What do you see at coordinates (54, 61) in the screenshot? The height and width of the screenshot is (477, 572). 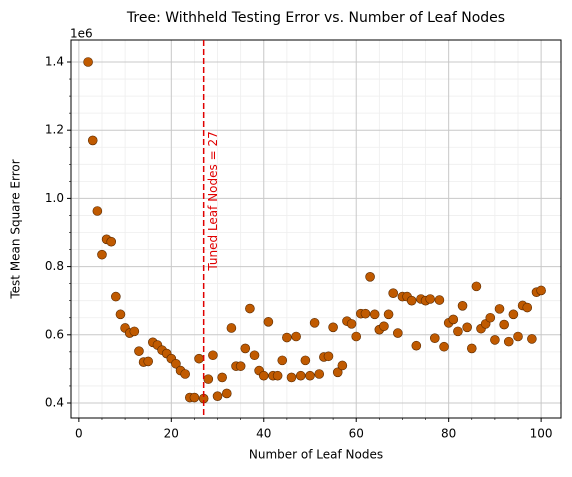 I see `y-tick-label: 1.4` at bounding box center [54, 61].